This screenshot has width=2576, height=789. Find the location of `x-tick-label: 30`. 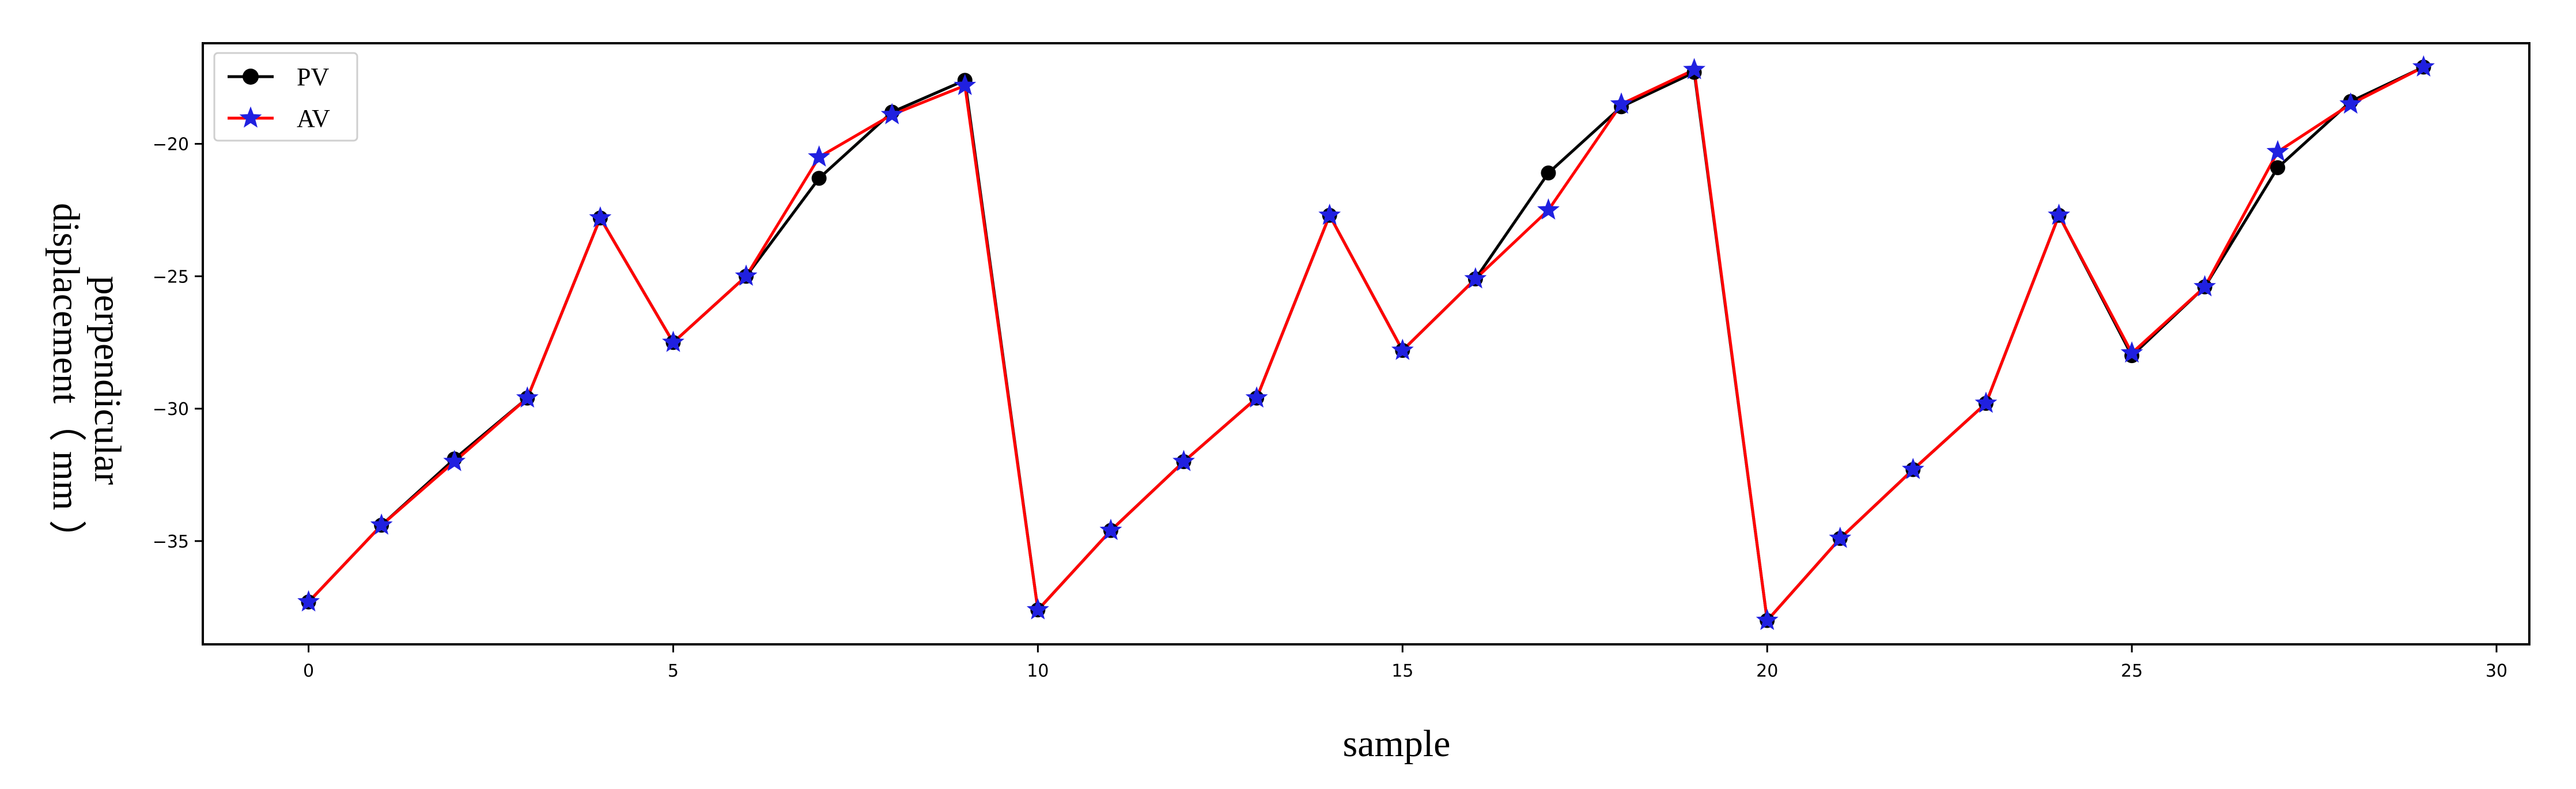

x-tick-label: 30 is located at coordinates (2496, 671).